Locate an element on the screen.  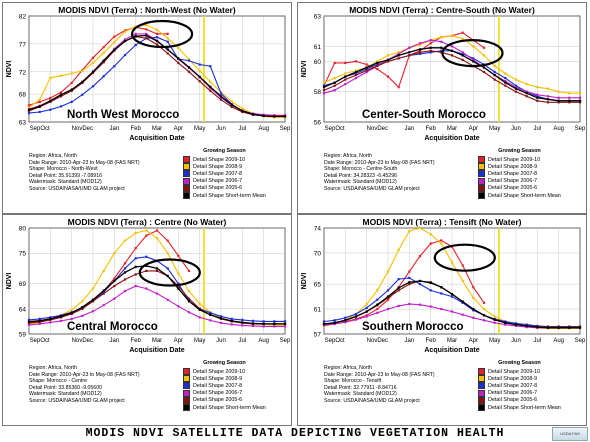
info-line: Region: Africa, North is located at coordinates (348, 368).